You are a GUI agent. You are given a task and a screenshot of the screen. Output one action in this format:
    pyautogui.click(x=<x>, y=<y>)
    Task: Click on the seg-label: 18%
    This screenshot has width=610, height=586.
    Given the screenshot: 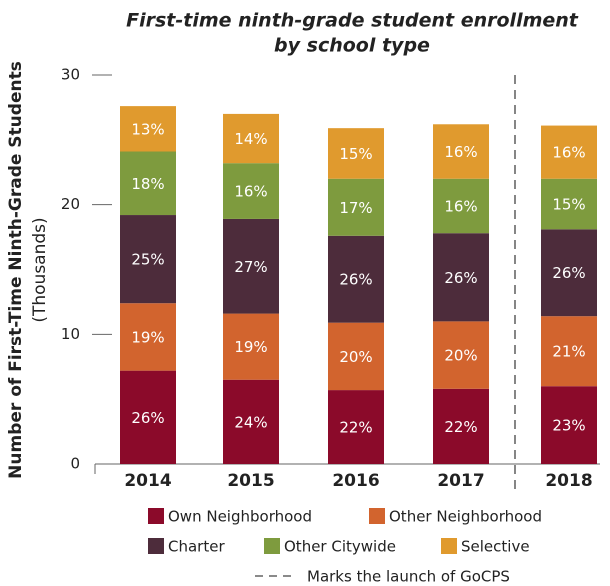 What is the action you would take?
    pyautogui.click(x=147, y=184)
    